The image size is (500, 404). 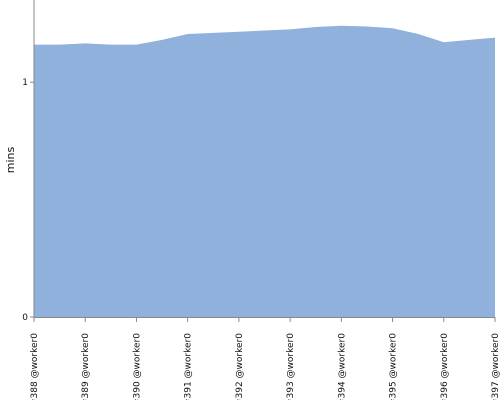 I want to click on x-tick-label: #392 @worker0, so click(x=240, y=366).